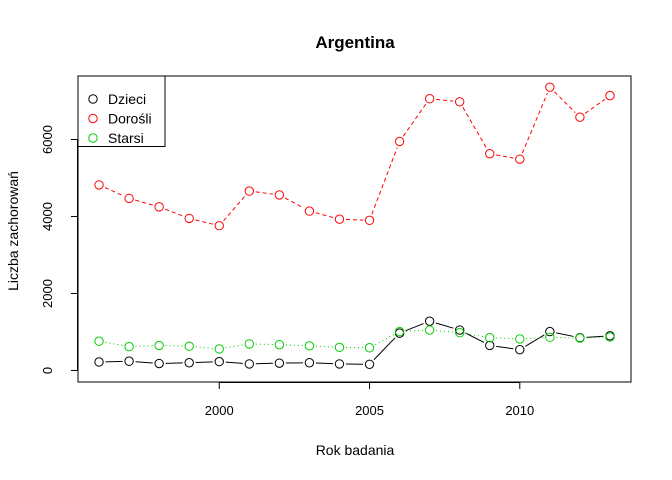 The image size is (672, 480). I want to click on legend-box, so click(121, 111).